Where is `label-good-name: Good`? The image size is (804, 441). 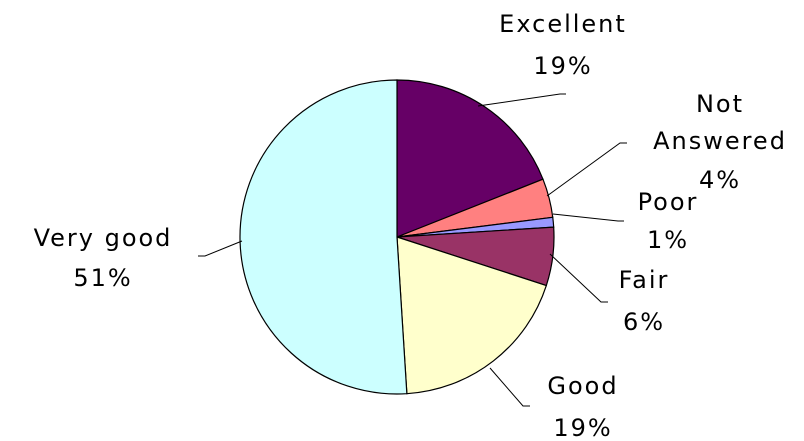
label-good-name: Good is located at coordinates (582, 386).